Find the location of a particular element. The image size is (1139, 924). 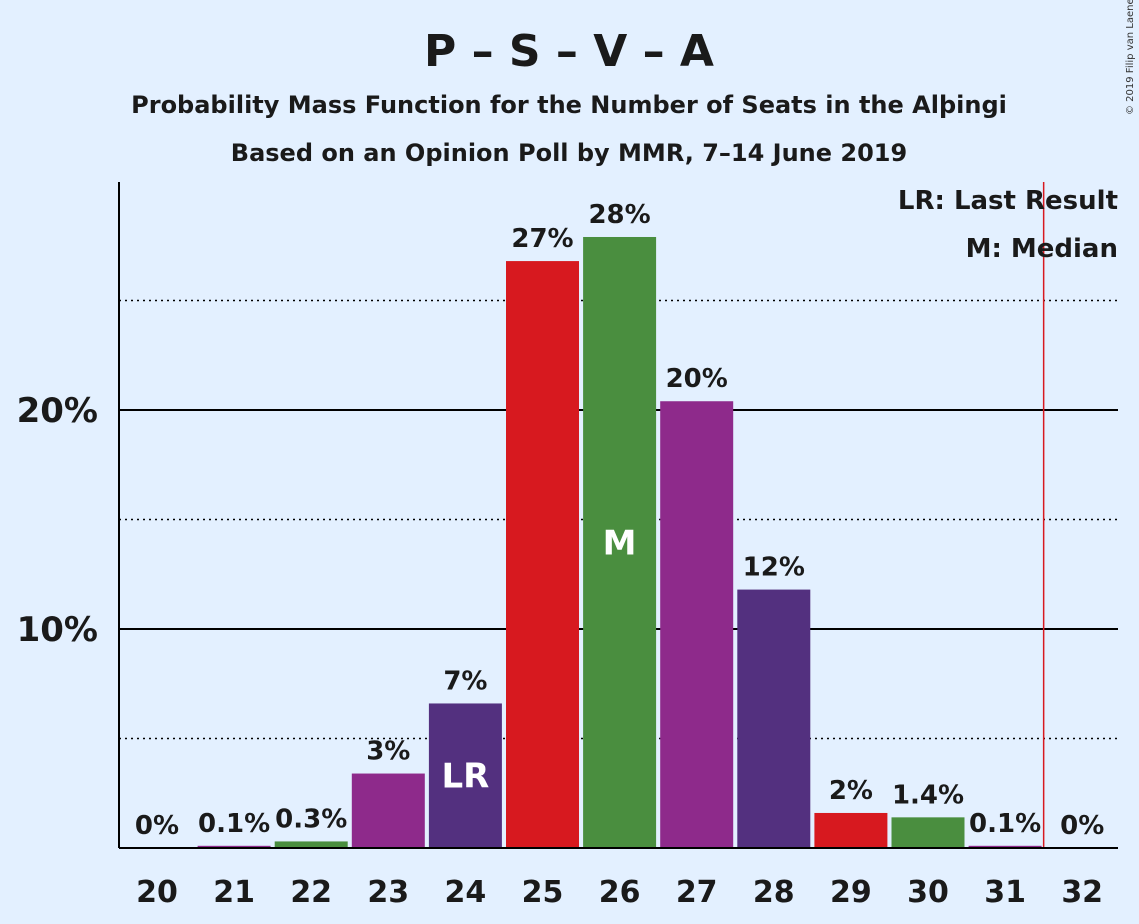

x-tick-label-32: 32 is located at coordinates (1082, 892).